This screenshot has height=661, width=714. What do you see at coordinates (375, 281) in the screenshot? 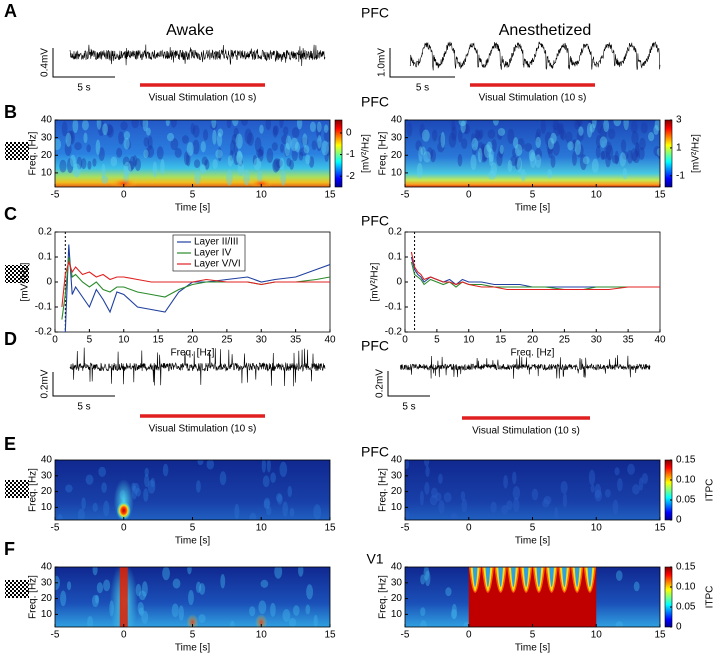
I see `y-axis-label: [mV²/Hz]` at bounding box center [375, 281].